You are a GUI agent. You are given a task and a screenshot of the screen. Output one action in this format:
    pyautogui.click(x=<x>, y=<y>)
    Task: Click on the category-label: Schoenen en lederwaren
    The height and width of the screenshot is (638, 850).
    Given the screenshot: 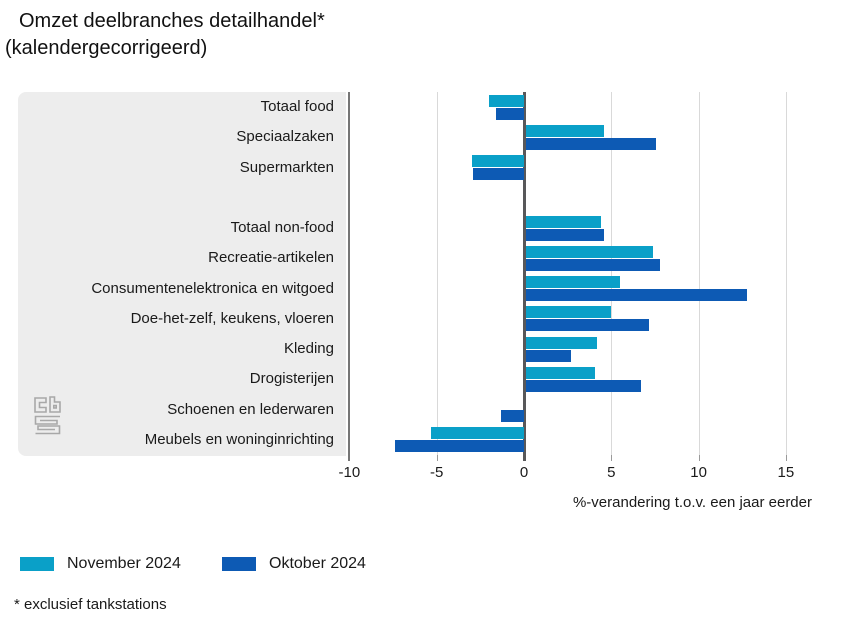 What is the action you would take?
    pyautogui.click(x=250, y=409)
    